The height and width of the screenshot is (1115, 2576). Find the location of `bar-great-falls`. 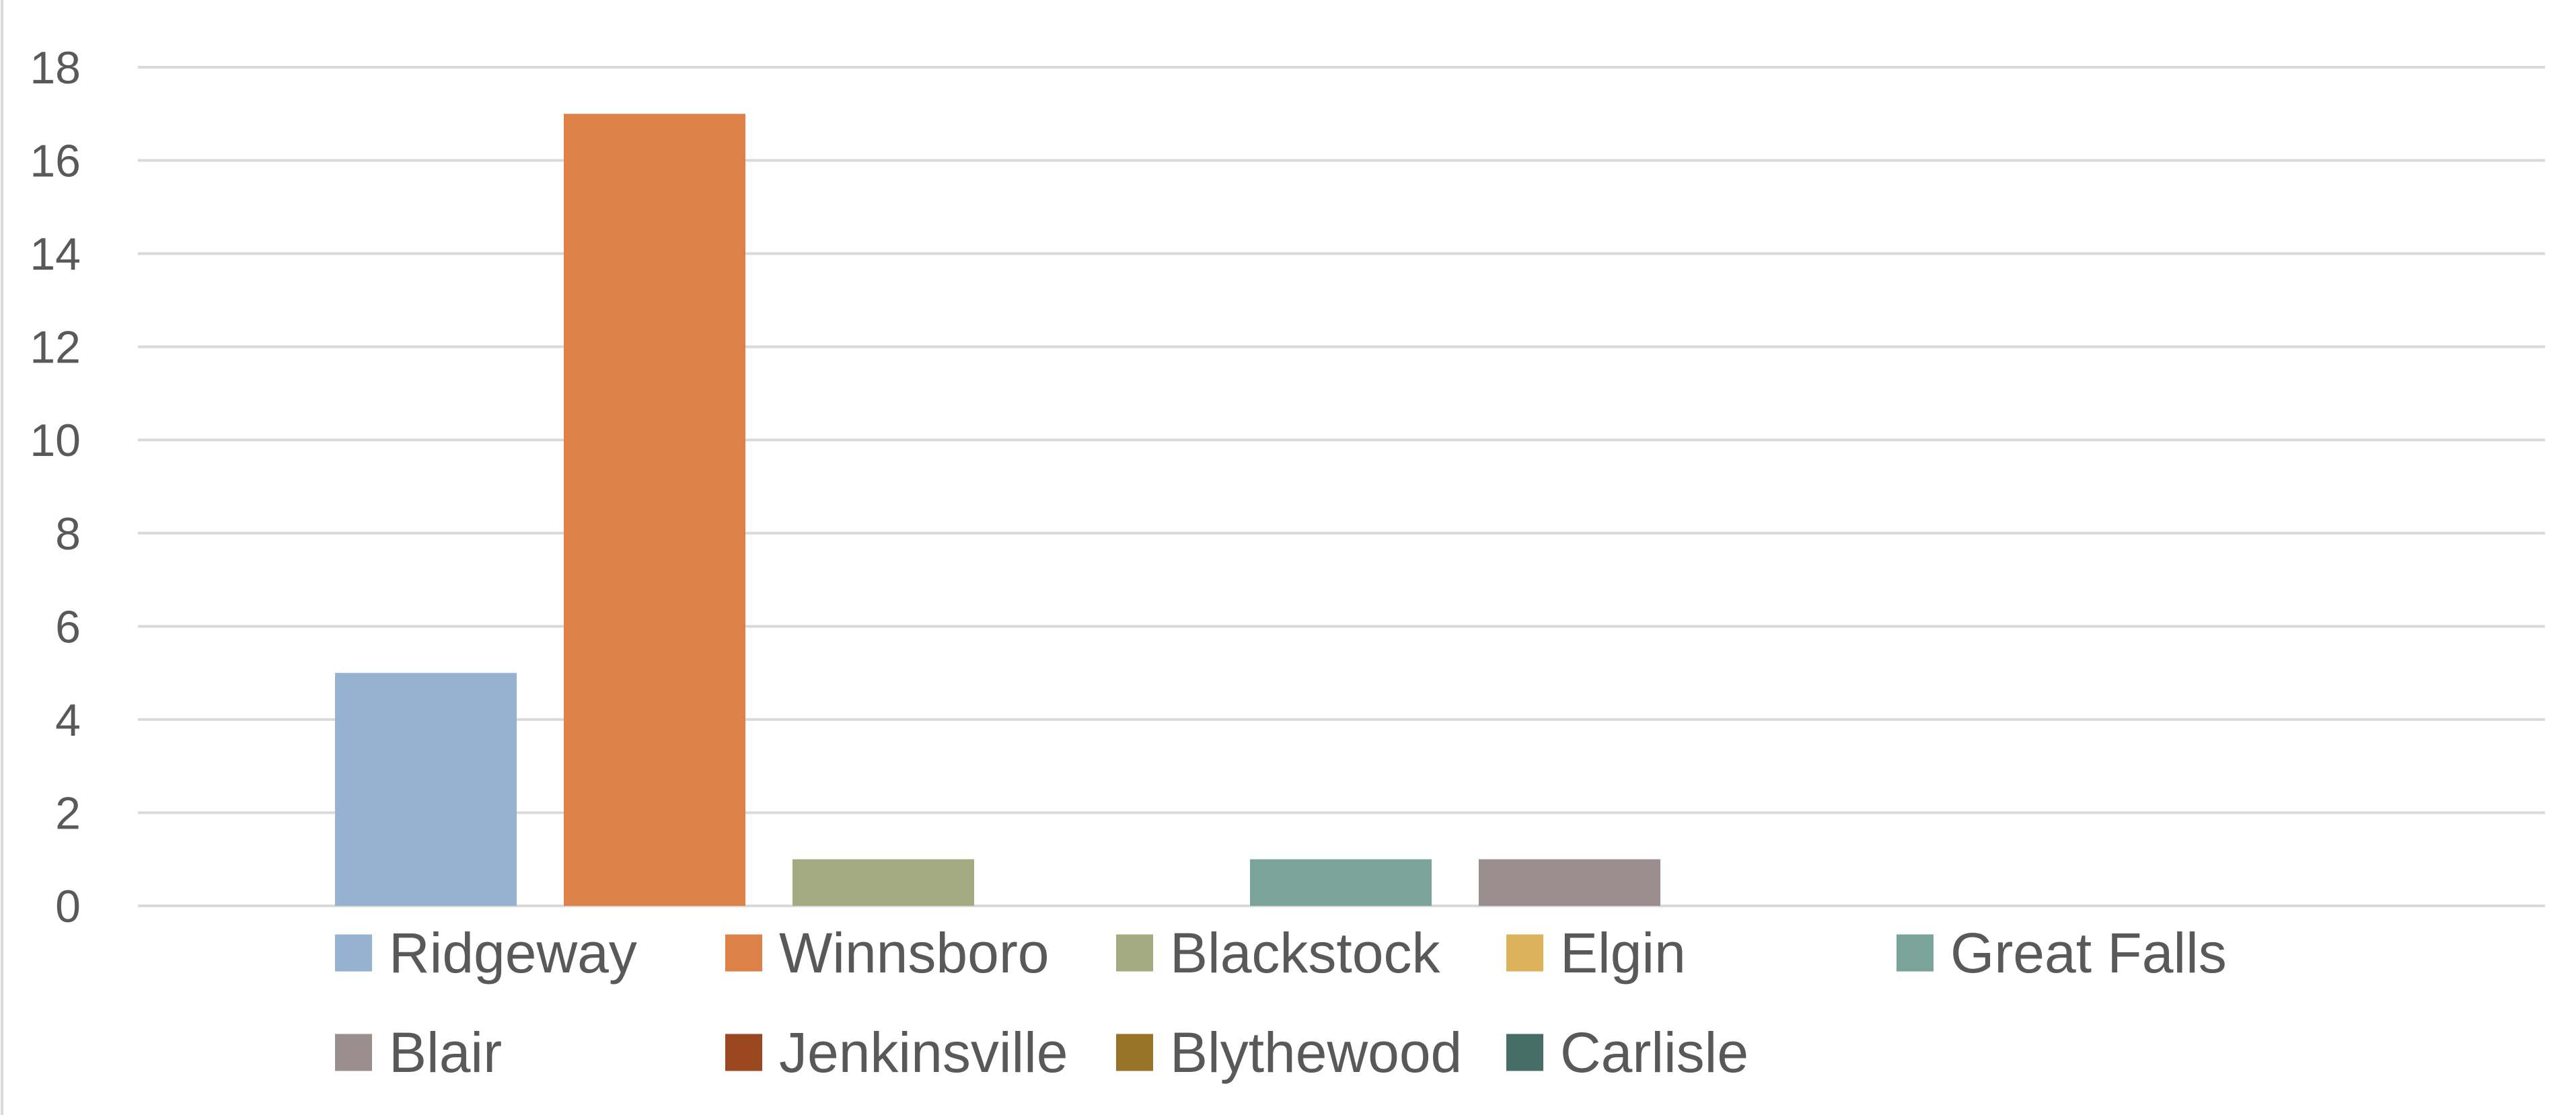

bar-great-falls is located at coordinates (1341, 882).